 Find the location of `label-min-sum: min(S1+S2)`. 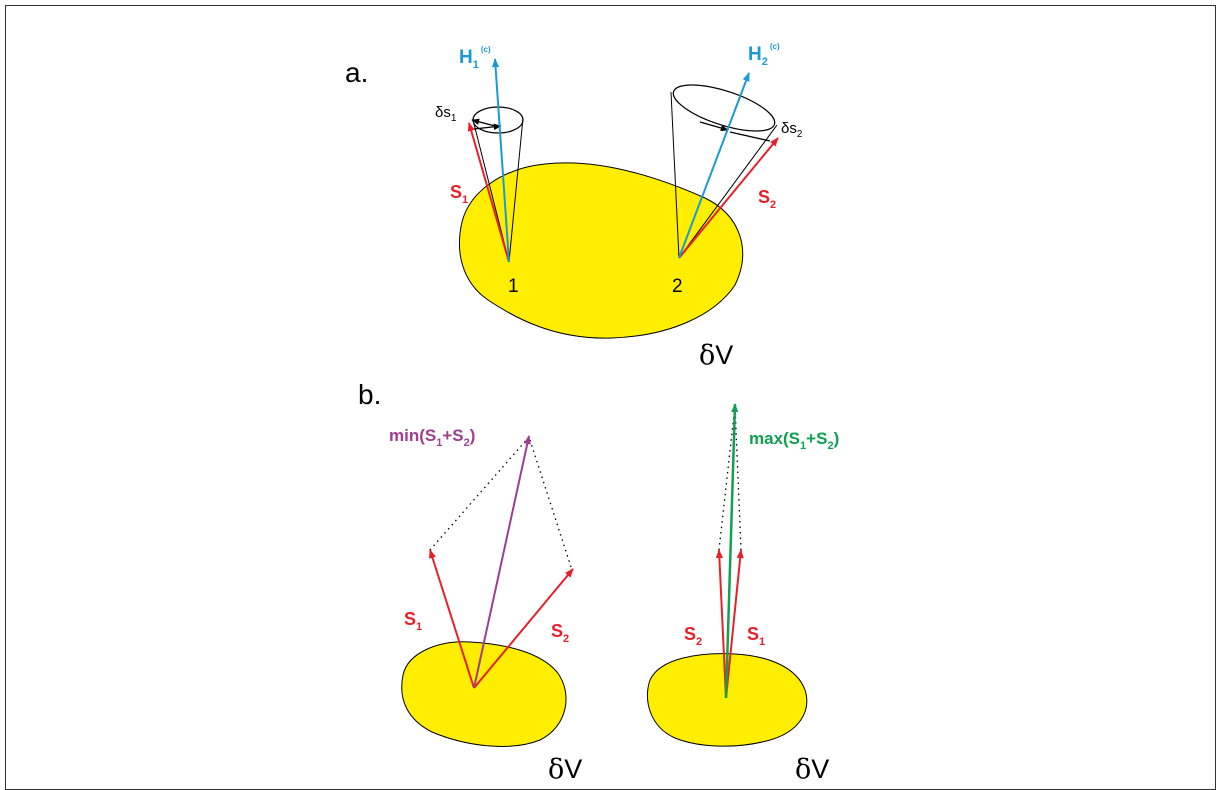

label-min-sum: min(S1+S2) is located at coordinates (432, 437).